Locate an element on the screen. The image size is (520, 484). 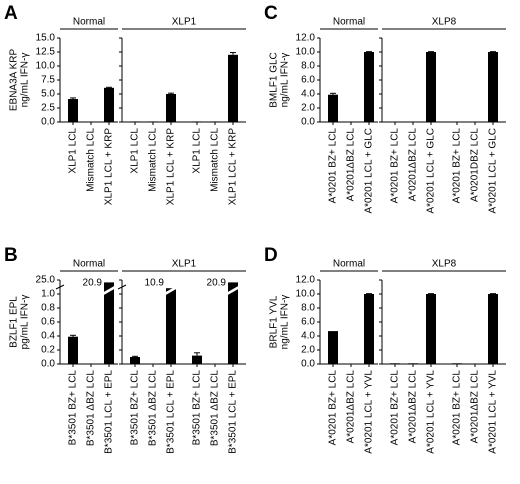
y-tick-label: 2.0 is located at coordinates (308, 350).